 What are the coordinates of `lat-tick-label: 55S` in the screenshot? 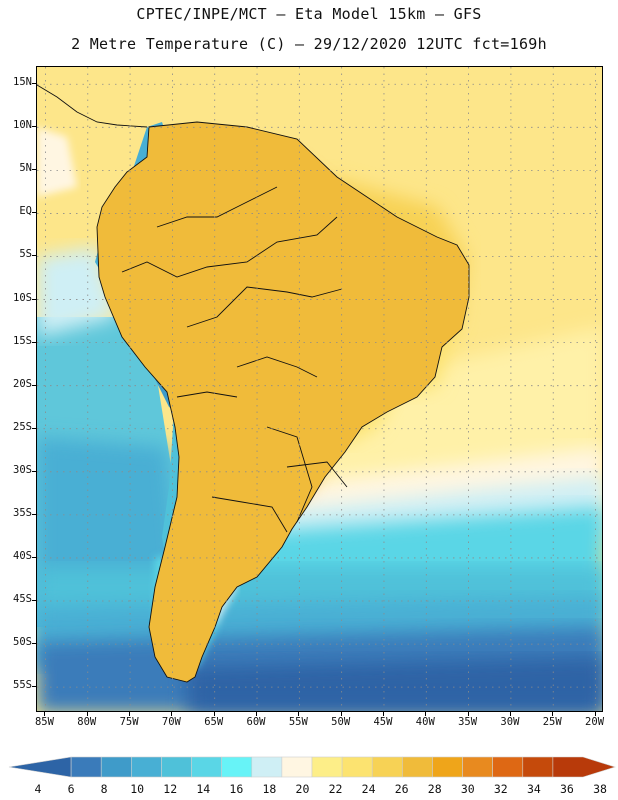 It's located at (22, 685).